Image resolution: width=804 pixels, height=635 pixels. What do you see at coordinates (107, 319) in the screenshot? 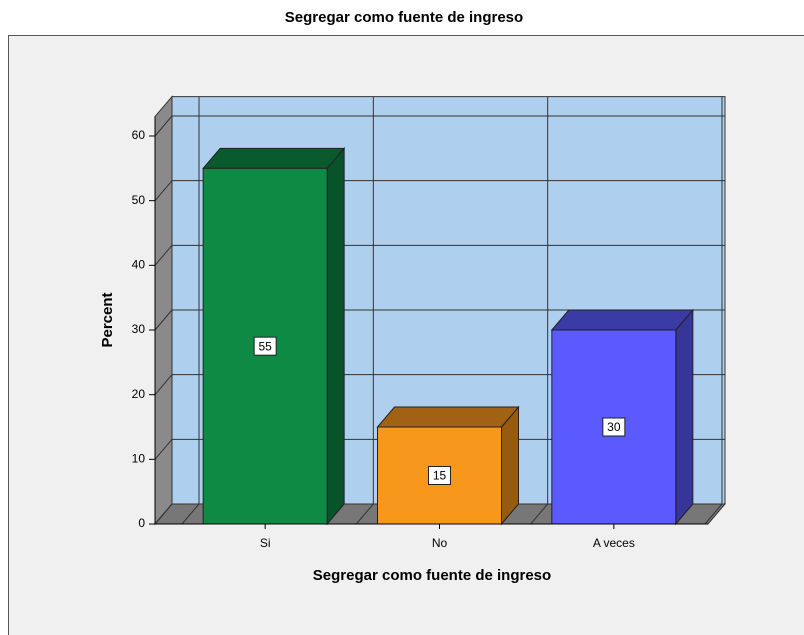
I see `y-axis-label: Percent` at bounding box center [107, 319].